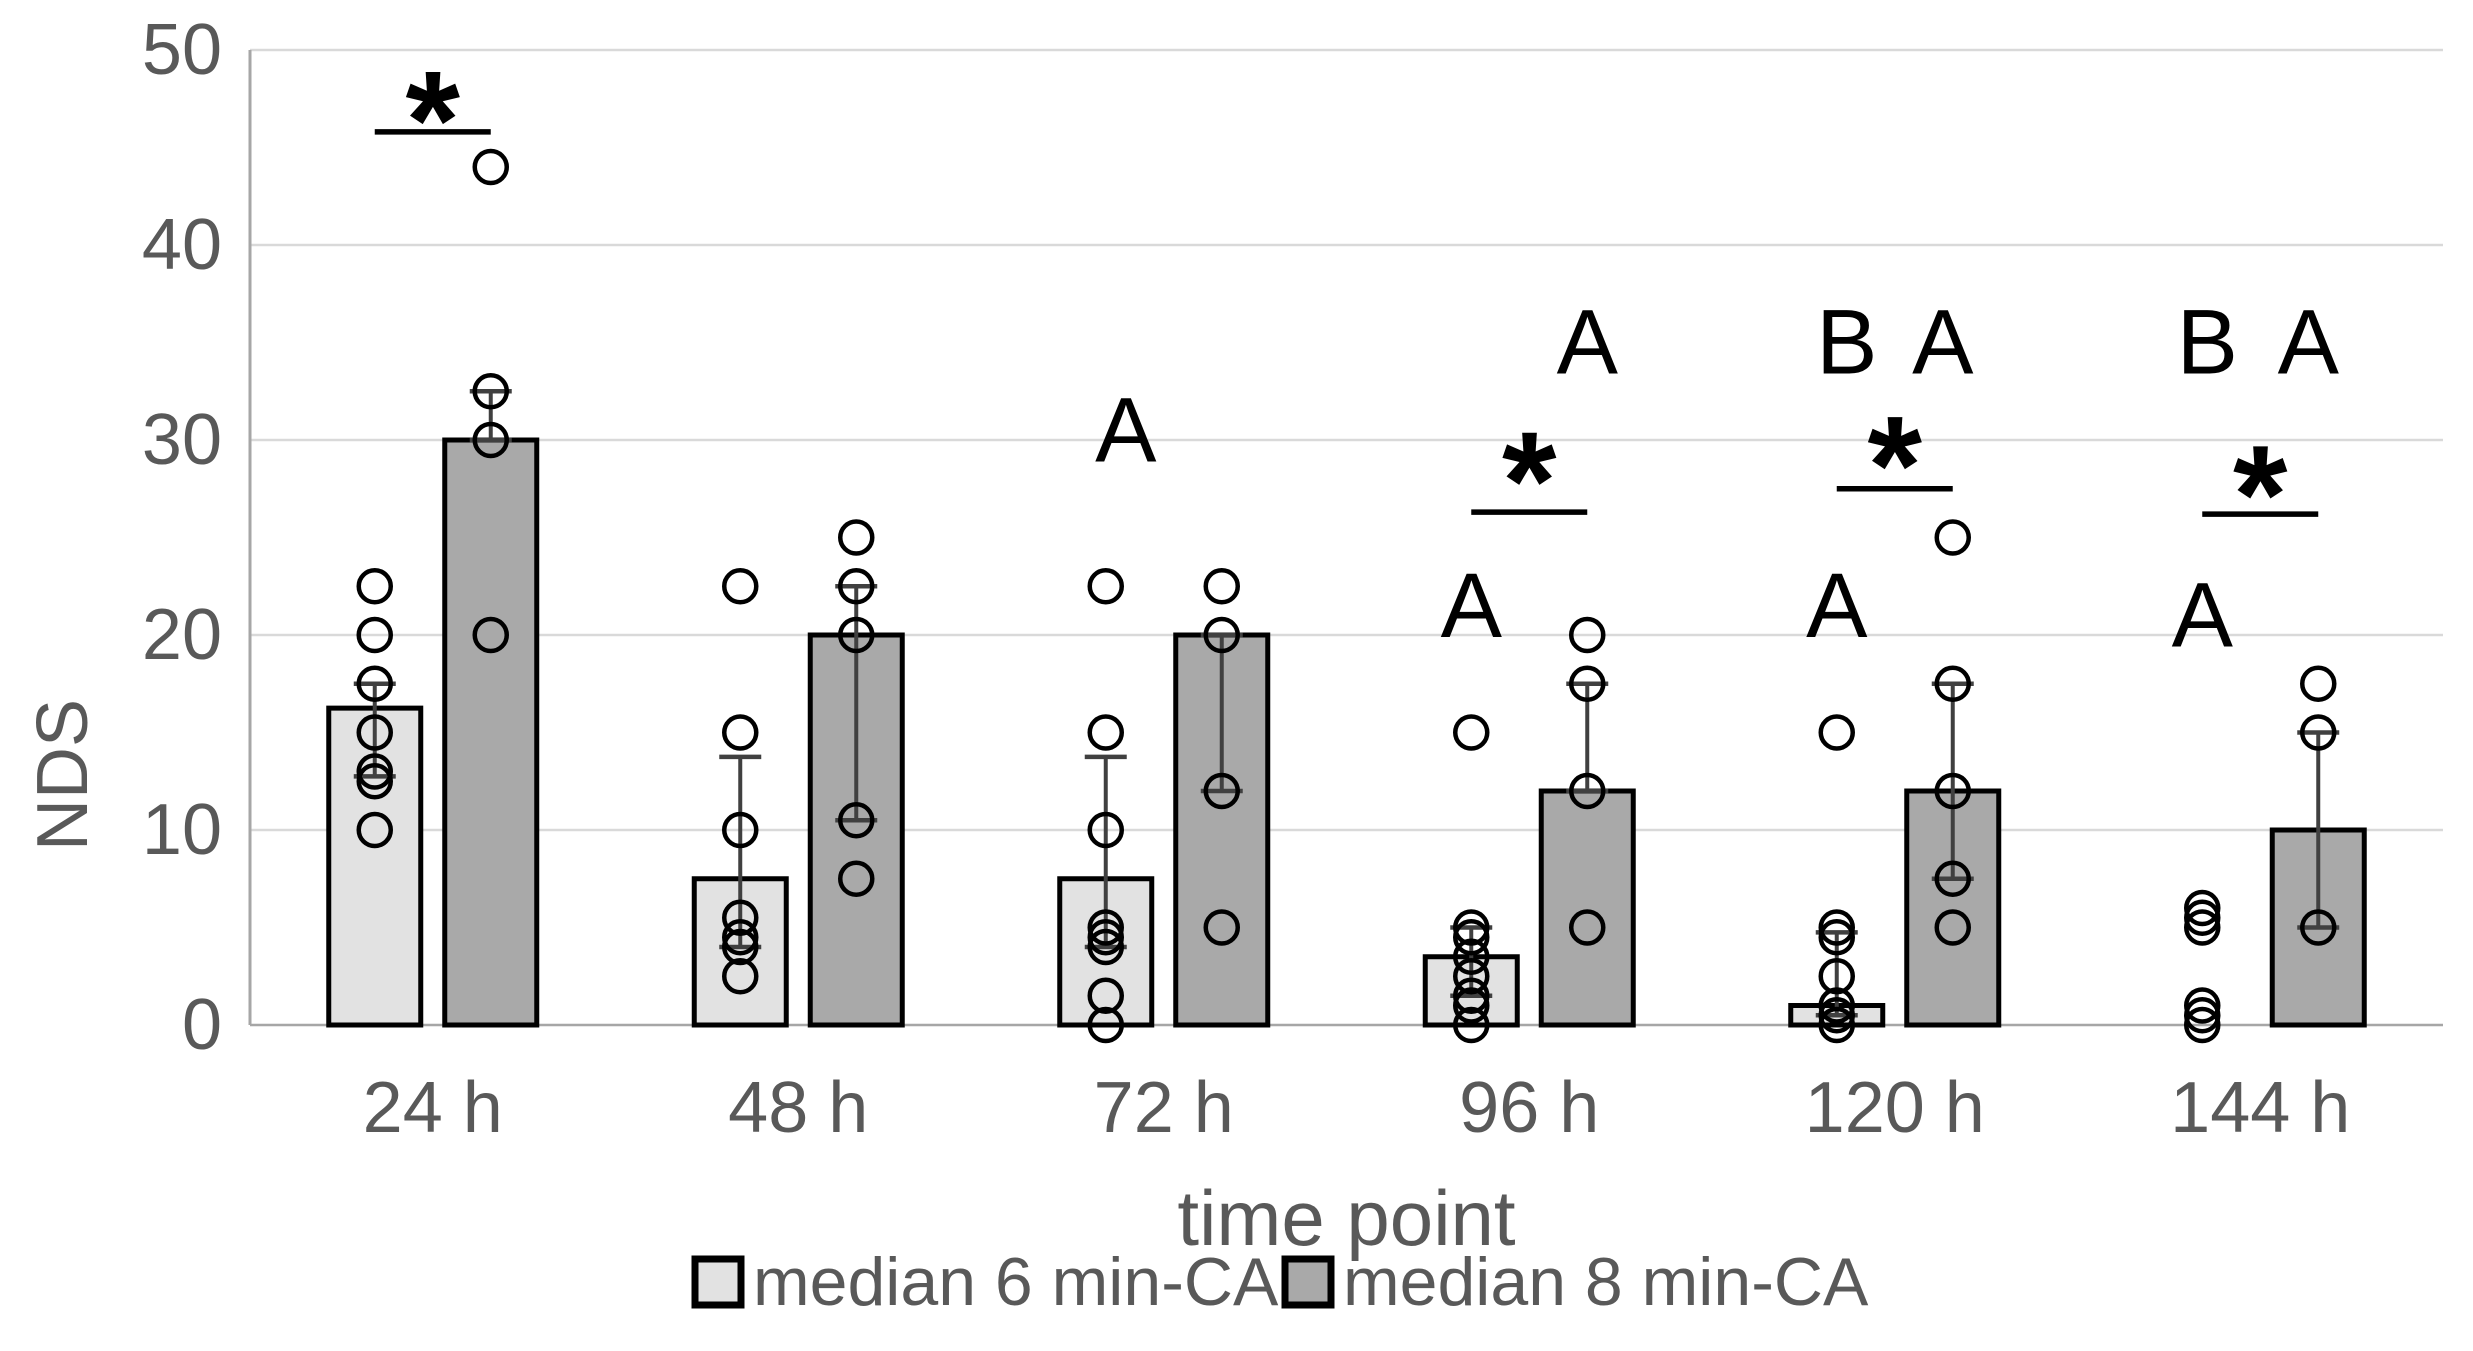  I want to click on x-tick-label: 96 h, so click(1529, 1108).